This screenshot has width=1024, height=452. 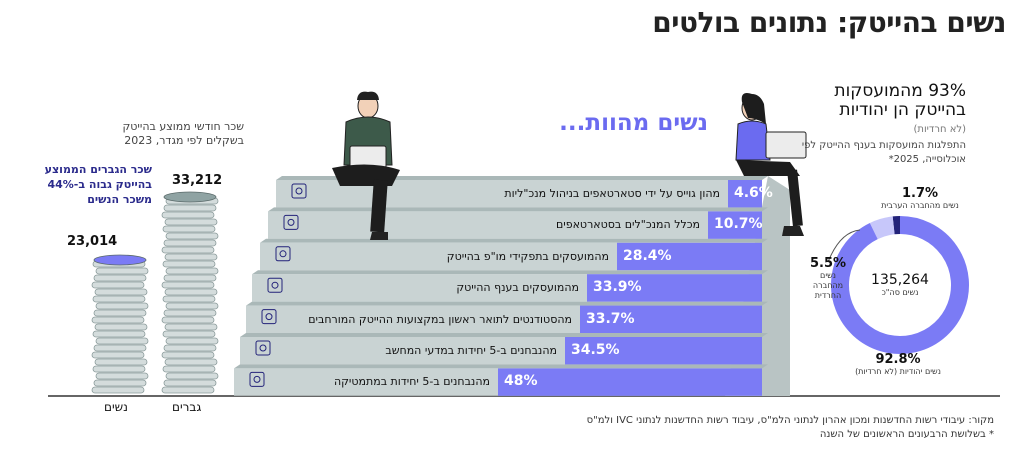 I want to click on haredi-women-text: נשים מהחברה החרדית, so click(x=828, y=285).